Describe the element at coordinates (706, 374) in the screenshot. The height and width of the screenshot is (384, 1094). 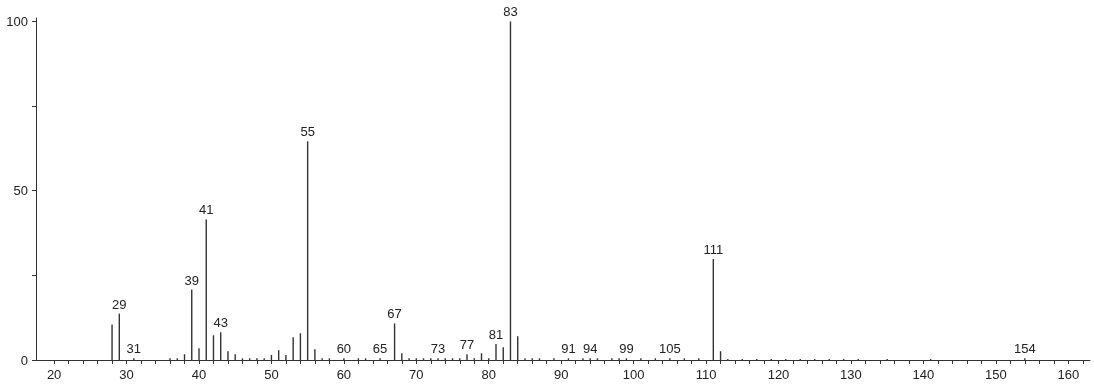
I see `x-tick-label: 110` at that location.